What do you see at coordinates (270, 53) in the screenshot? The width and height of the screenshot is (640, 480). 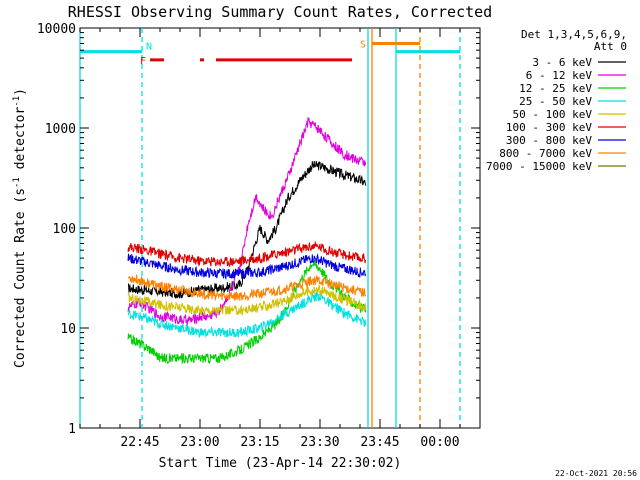 I see `flag-bars: FN S` at bounding box center [270, 53].